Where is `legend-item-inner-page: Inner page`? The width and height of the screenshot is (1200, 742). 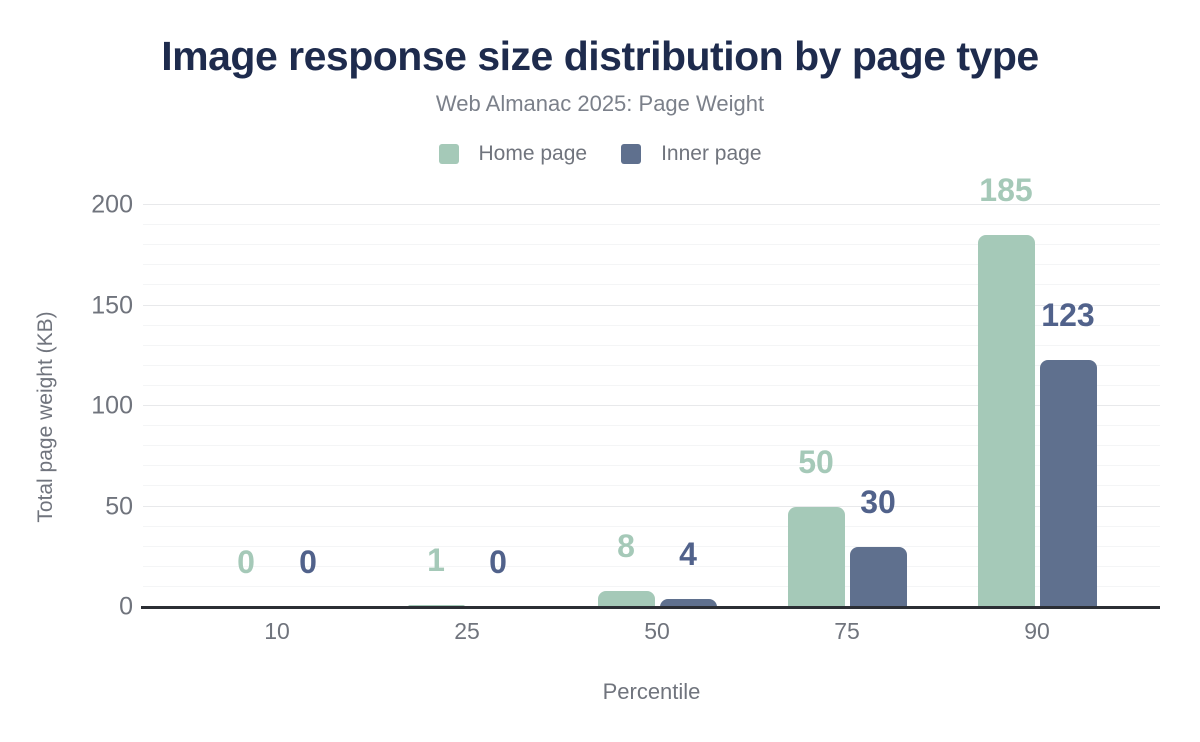
legend-item-inner-page: Inner page is located at coordinates (691, 154).